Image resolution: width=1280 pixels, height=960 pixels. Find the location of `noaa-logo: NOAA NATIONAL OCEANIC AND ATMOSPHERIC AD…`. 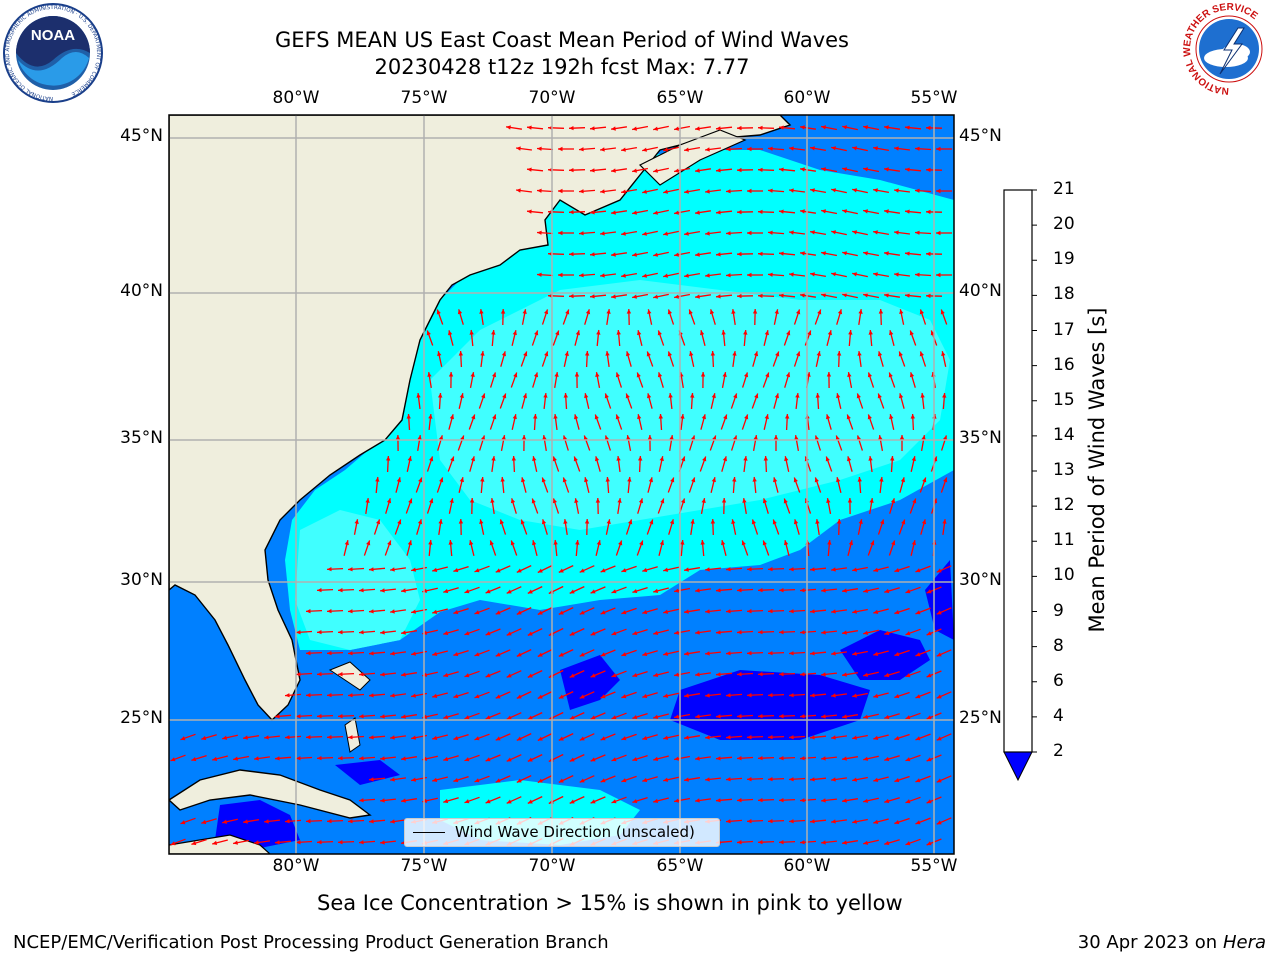

noaa-logo: NOAA NATIONAL OCEANIC AND ATMOSPHERIC AD… is located at coordinates (53, 53).